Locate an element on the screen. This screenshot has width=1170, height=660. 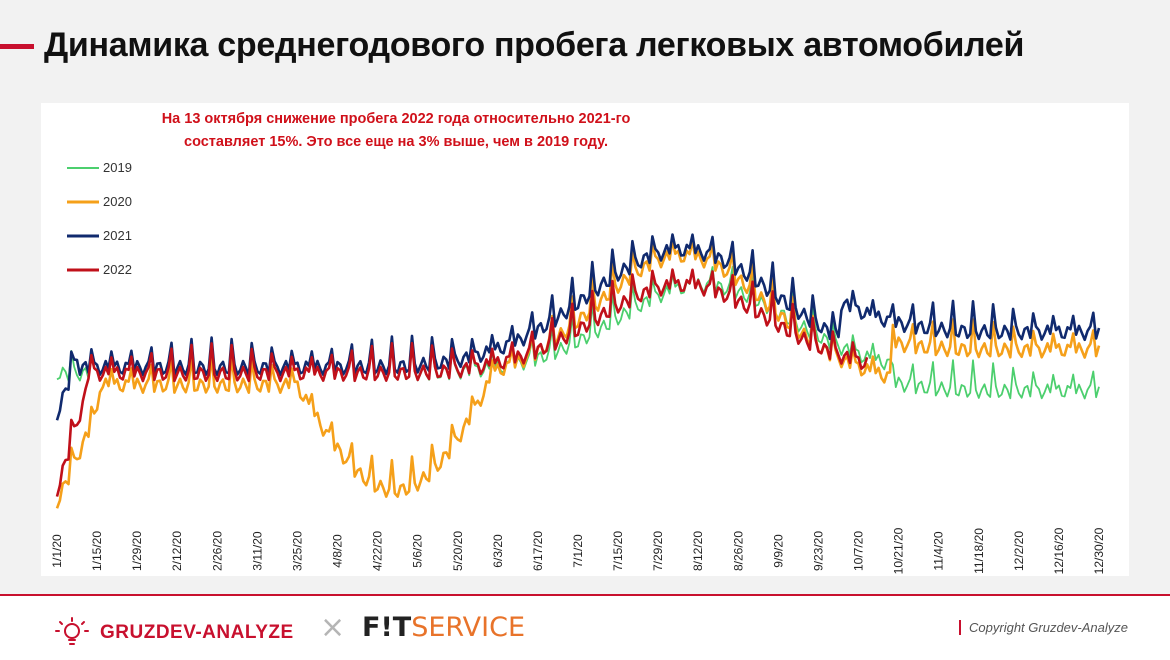
x-tick-label: 2/26/20 is located at coordinates (217, 551).